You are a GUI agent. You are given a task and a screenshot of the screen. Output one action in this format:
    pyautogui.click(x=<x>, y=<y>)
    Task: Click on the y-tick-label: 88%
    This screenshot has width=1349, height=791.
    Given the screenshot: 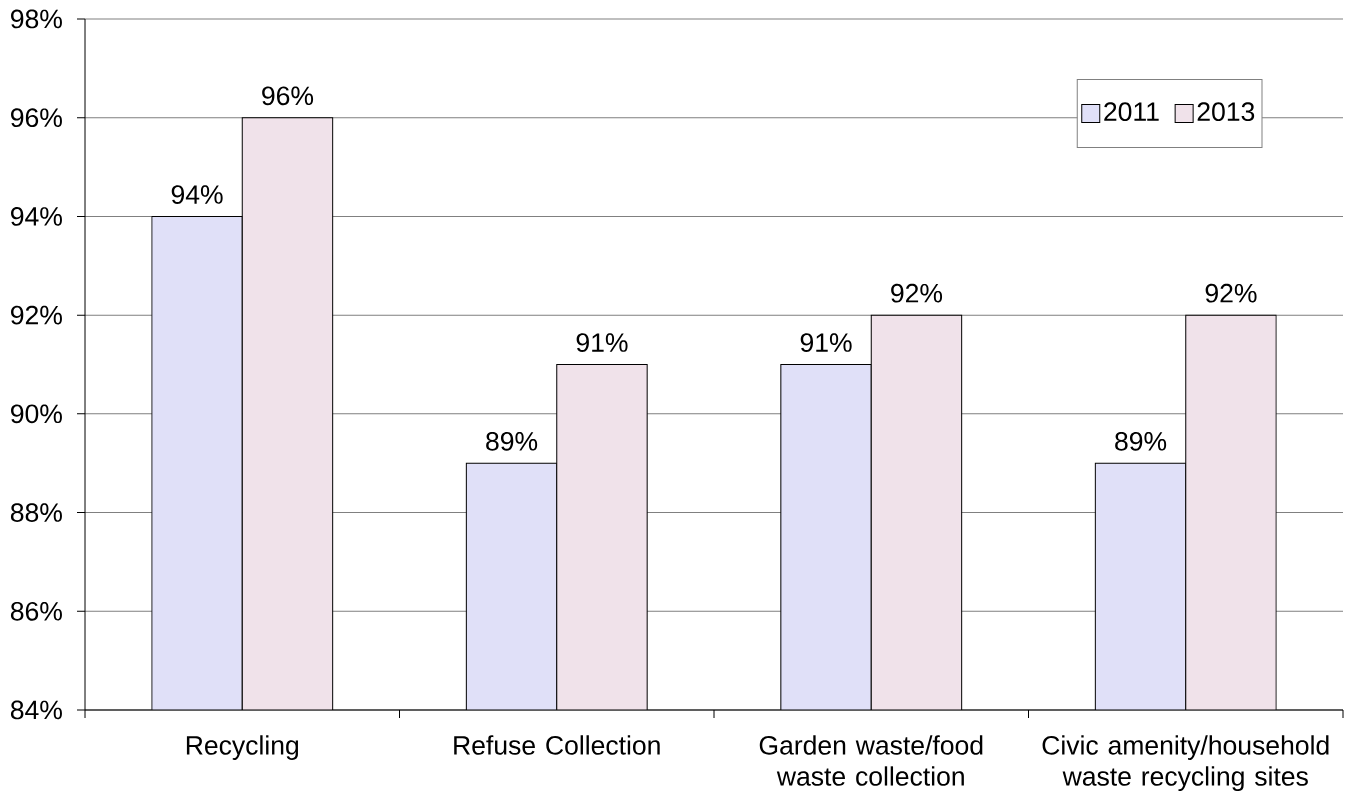 What is the action you would take?
    pyautogui.click(x=36, y=512)
    